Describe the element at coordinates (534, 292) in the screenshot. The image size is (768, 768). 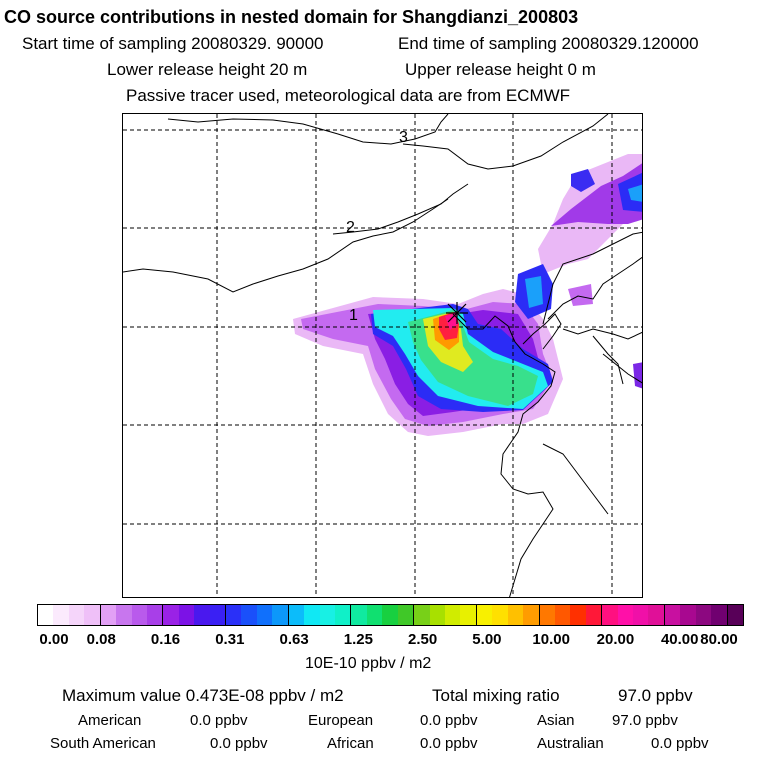
I see `plume-e-patch-cyan` at that location.